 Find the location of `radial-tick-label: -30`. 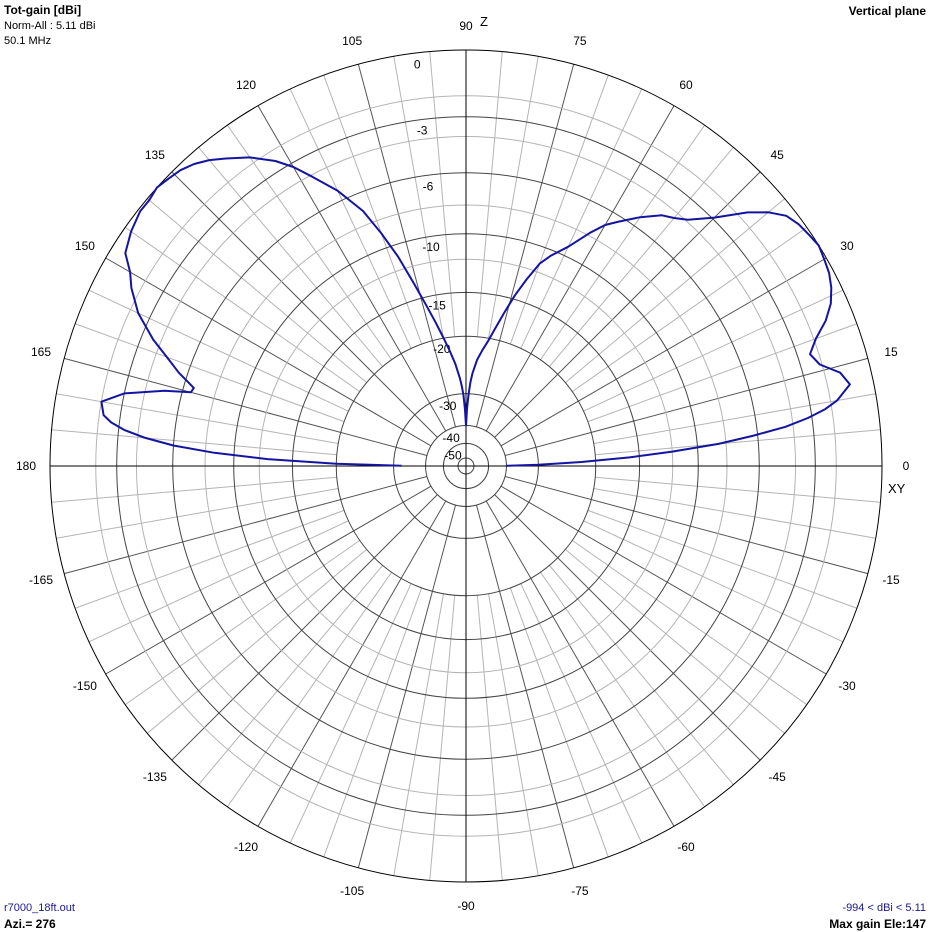

radial-tick-label: -30 is located at coordinates (448, 406).